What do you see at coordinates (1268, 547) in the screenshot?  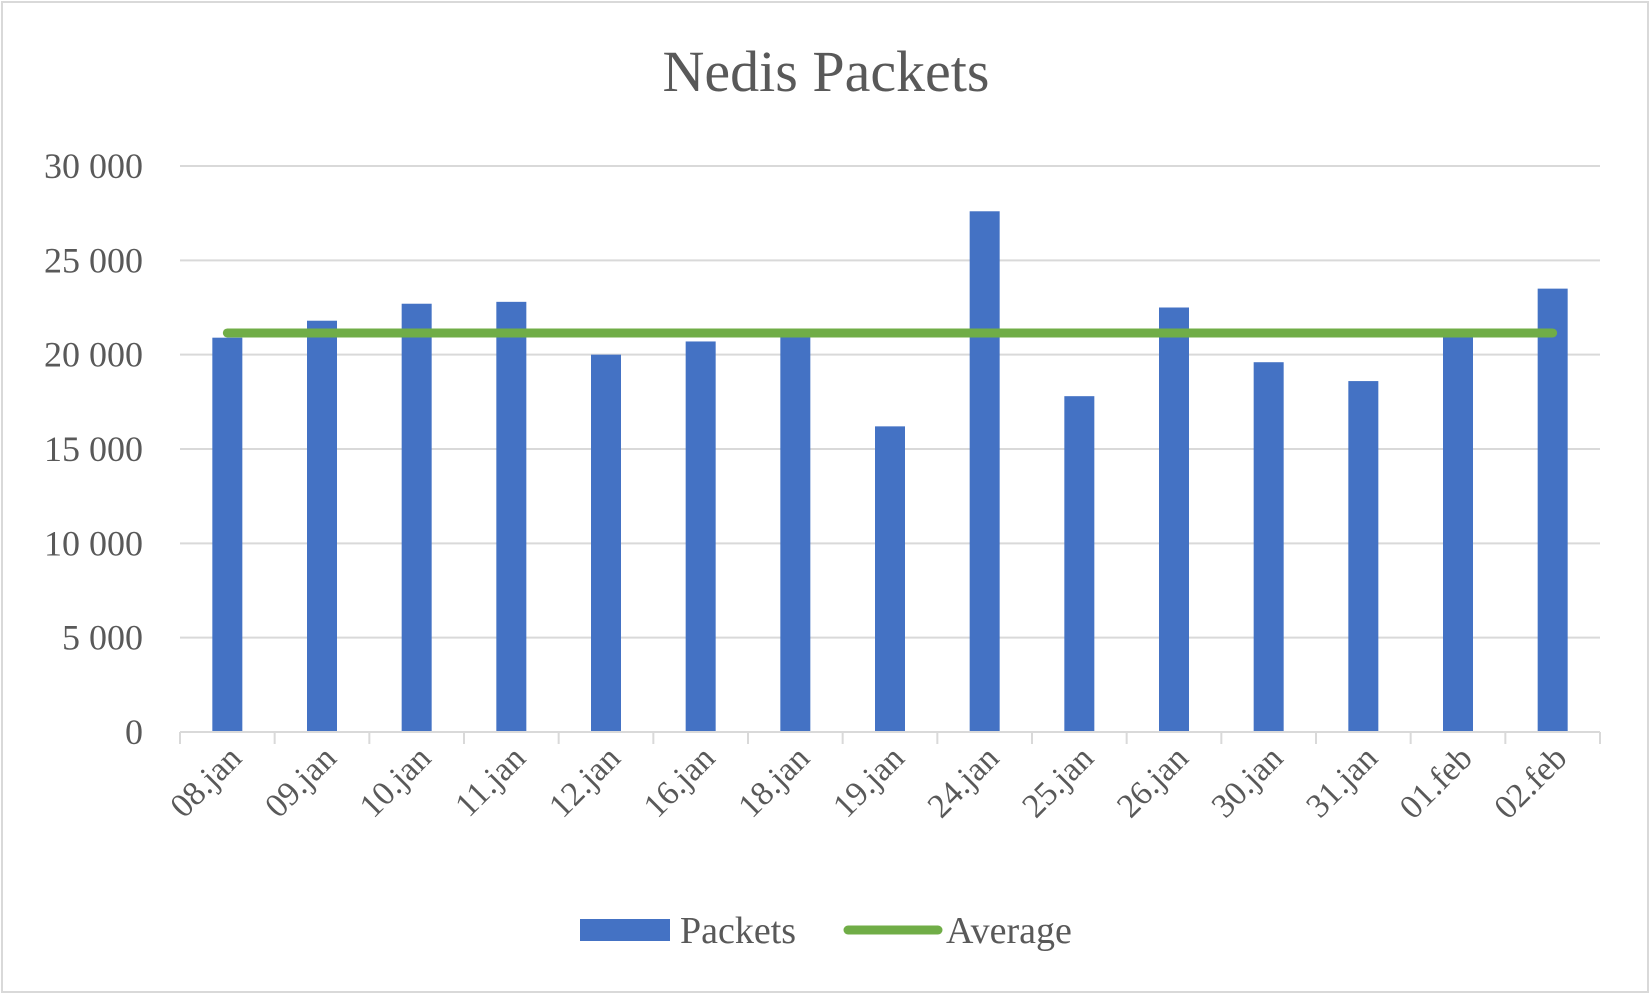 I see `bar-30.jan` at bounding box center [1268, 547].